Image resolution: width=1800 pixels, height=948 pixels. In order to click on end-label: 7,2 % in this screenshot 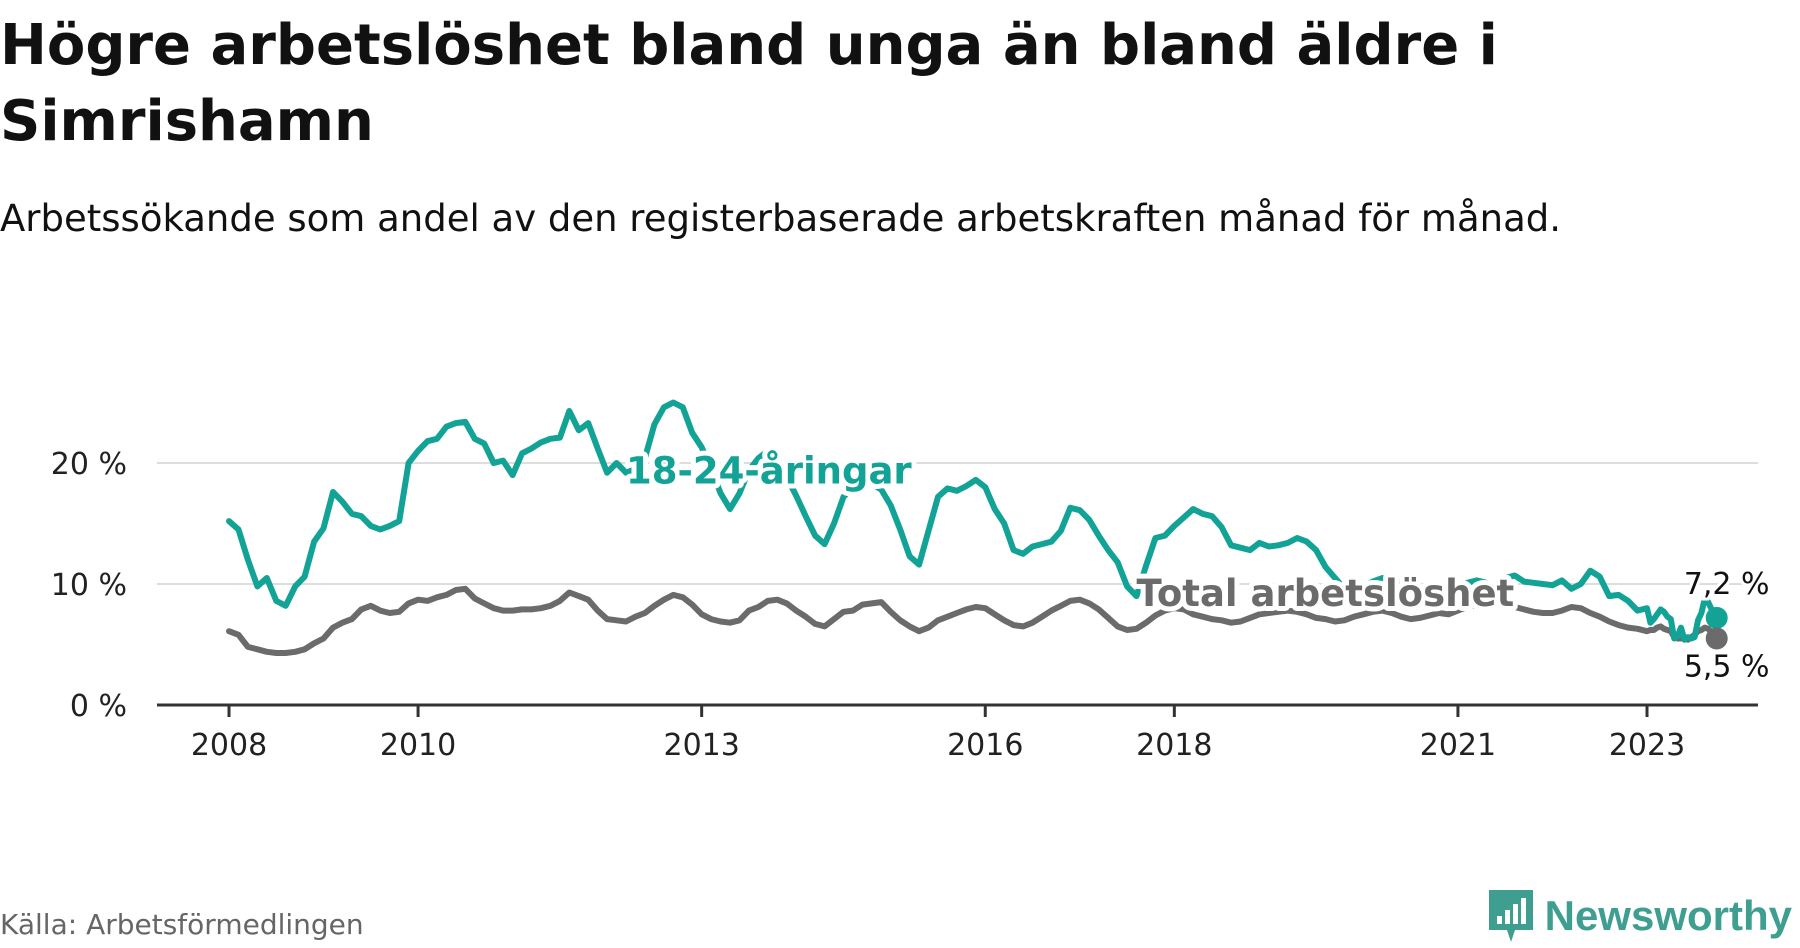, I will do `click(1727, 584)`.